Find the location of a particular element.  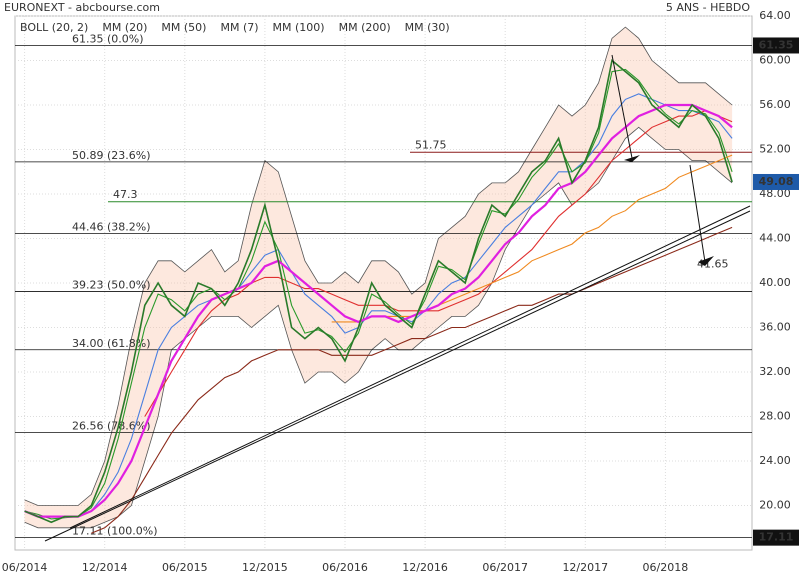

fibonacci-label: 34.00 (61.8%) is located at coordinates (111, 343).